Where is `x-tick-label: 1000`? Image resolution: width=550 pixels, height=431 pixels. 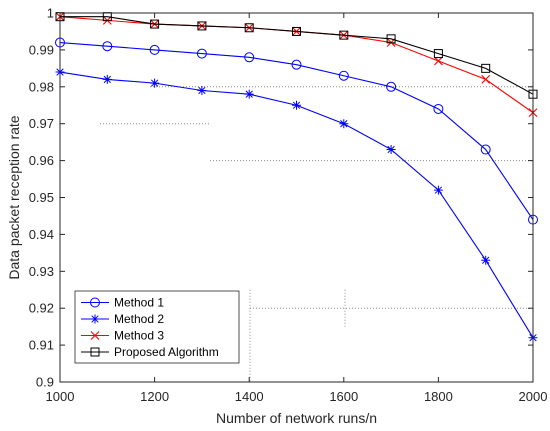
x-tick-label: 1000 is located at coordinates (60, 396).